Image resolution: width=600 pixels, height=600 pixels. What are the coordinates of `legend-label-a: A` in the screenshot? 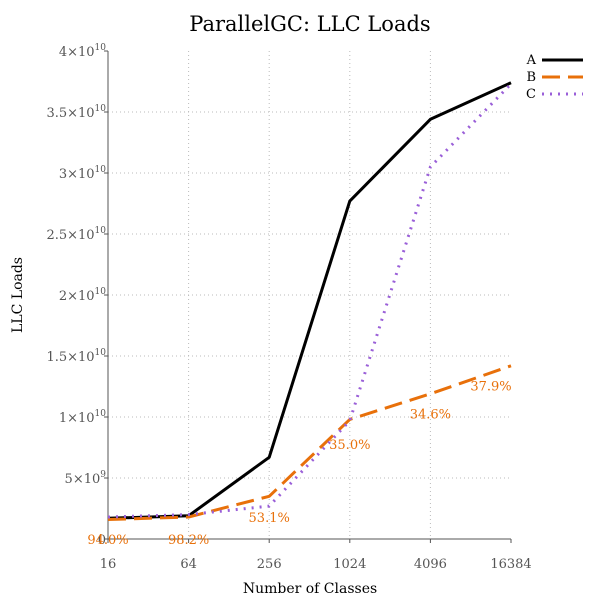 It's located at (531, 60).